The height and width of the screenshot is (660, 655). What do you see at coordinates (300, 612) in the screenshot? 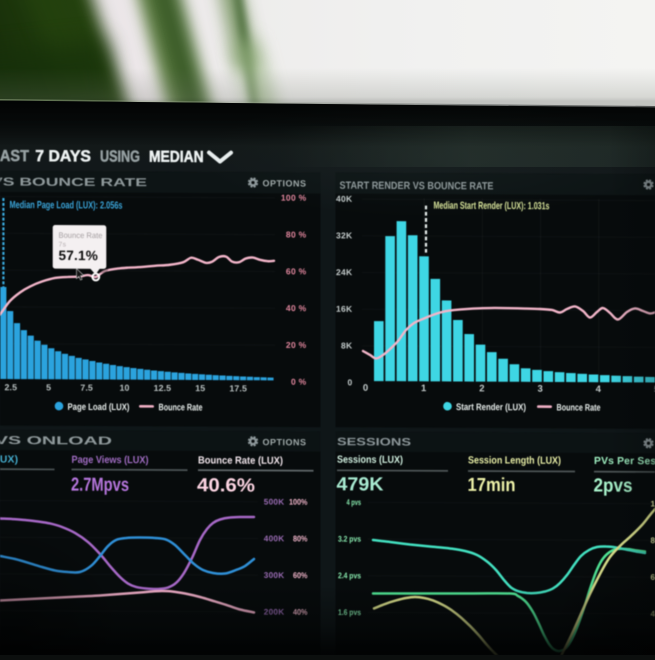
I see `svg-text: 40%` at bounding box center [300, 612].